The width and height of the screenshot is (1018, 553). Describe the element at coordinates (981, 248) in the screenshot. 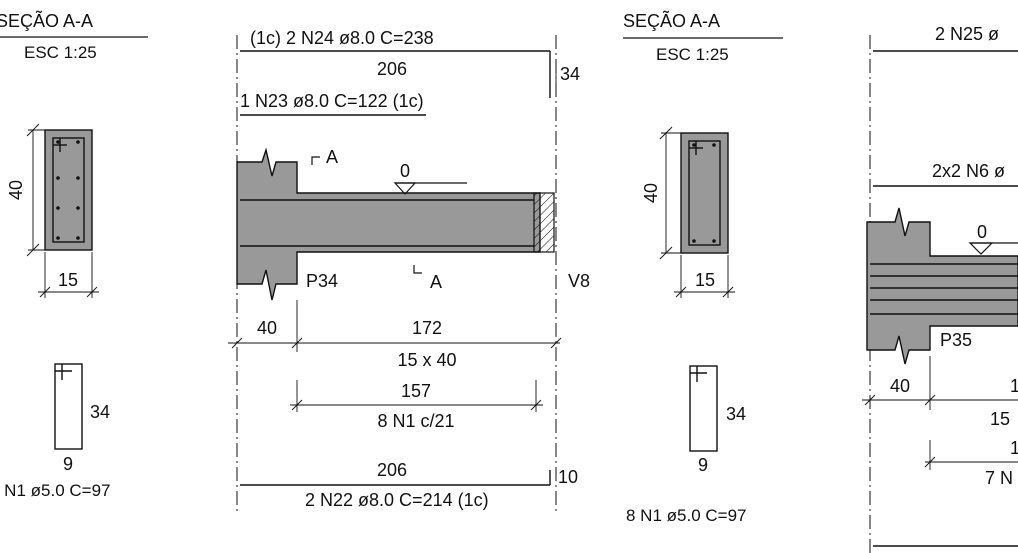

I see `right-level-marker` at that location.